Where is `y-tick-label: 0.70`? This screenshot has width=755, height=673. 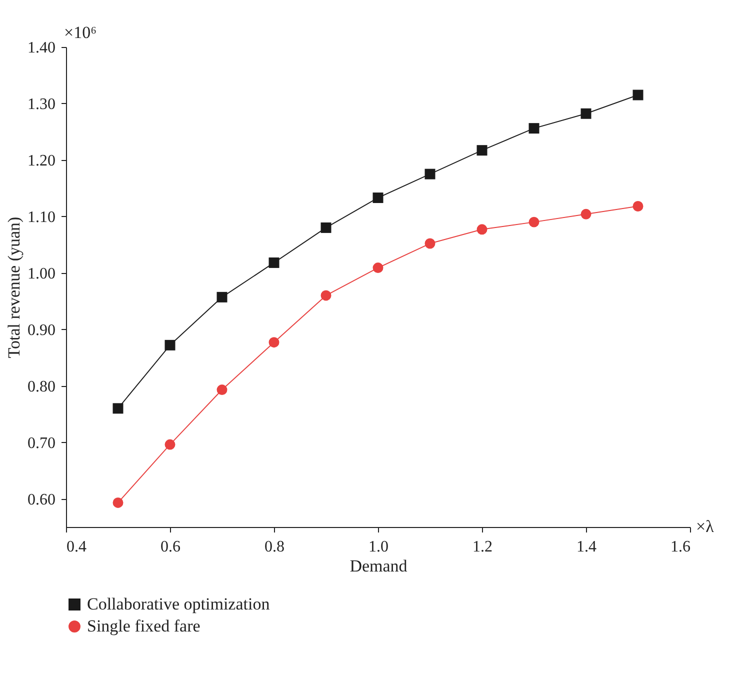
y-tick-label: 0.70 is located at coordinates (42, 443).